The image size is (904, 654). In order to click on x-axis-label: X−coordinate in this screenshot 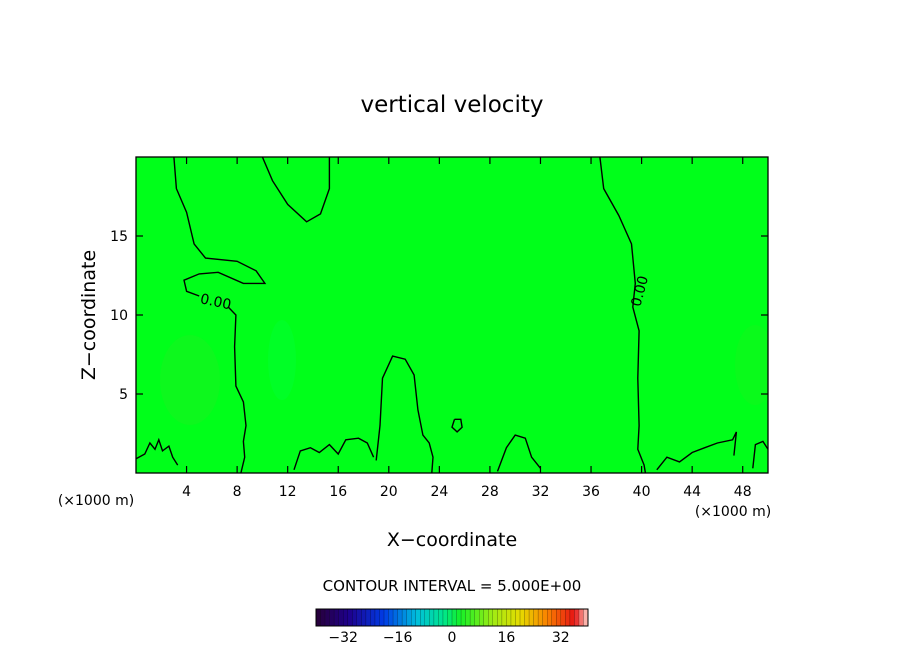, I will do `click(452, 540)`.